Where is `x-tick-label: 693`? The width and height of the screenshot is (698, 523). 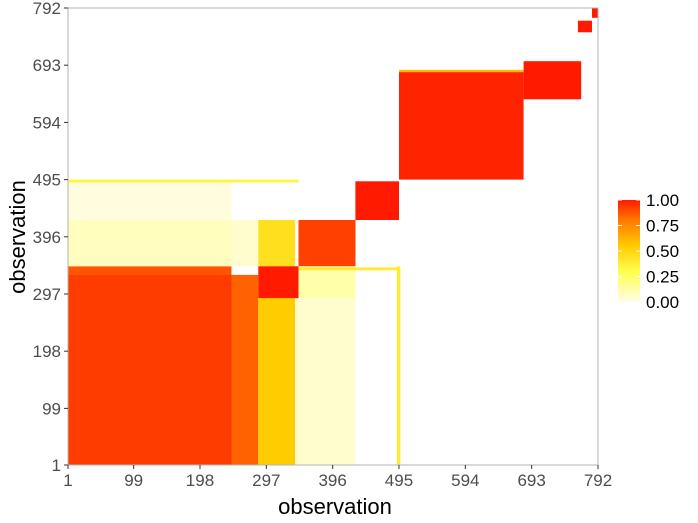
x-tick-label: 693 is located at coordinates (531, 480).